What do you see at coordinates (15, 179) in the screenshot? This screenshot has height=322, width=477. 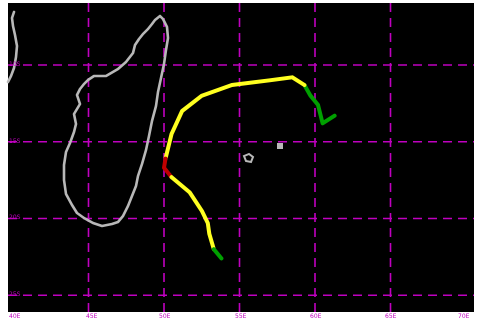 I see `latitude-labels: 10S 15S 20S 25S` at bounding box center [15, 179].